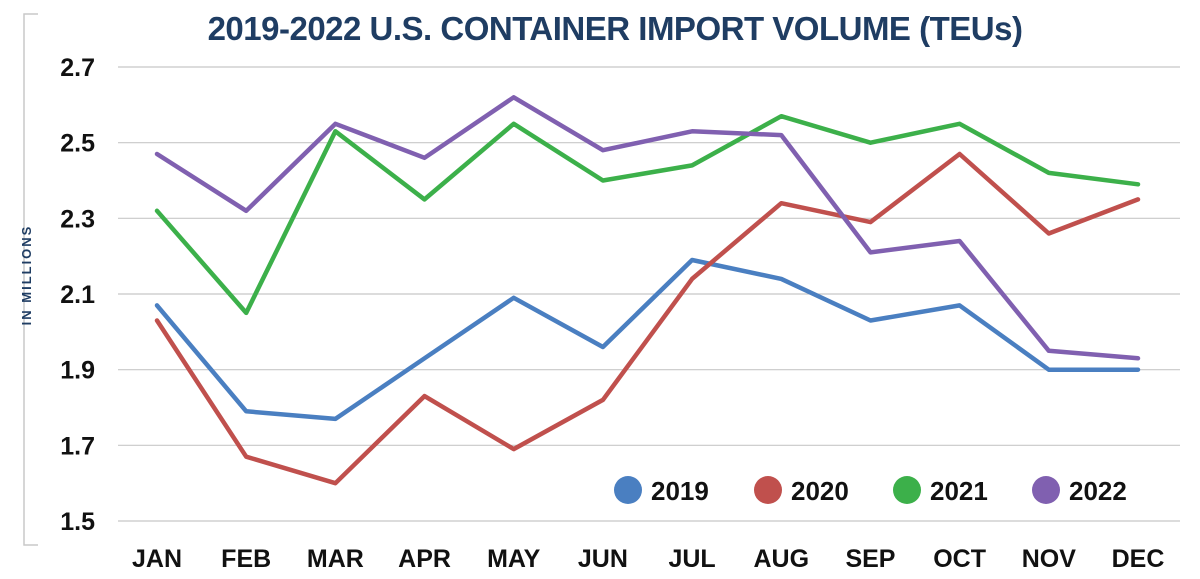  I want to click on x-tick-label: MAY, so click(514, 559).